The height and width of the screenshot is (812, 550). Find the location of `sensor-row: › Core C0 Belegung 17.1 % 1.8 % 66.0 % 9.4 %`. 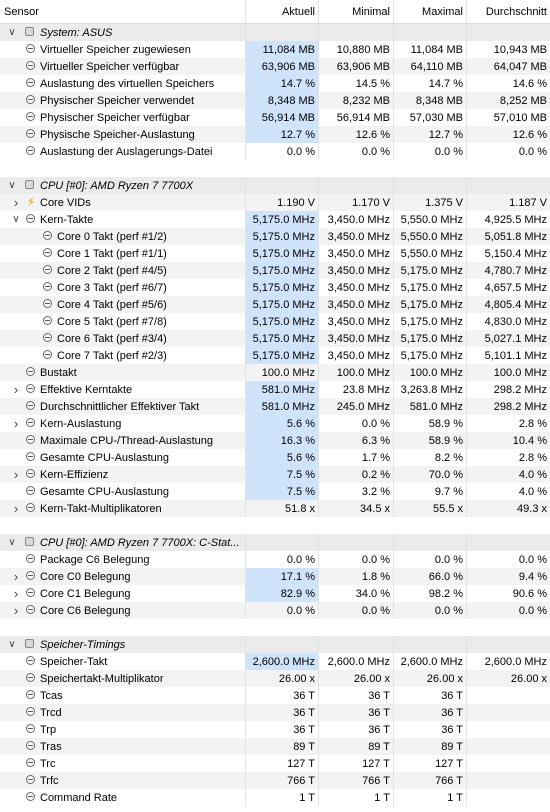

sensor-row: › Core C0 Belegung 17.1 % 1.8 % 66.0 % 9.4 % is located at coordinates (275, 576).